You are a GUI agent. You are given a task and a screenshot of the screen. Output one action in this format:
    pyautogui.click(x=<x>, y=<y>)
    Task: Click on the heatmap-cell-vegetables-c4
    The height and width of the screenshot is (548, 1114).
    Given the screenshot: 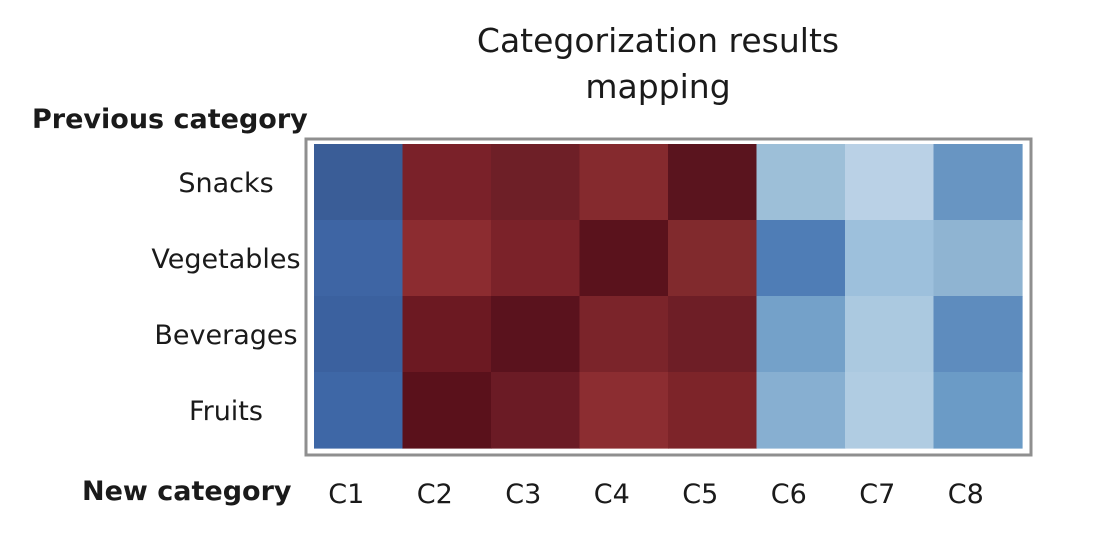 What is the action you would take?
    pyautogui.click(x=624, y=258)
    